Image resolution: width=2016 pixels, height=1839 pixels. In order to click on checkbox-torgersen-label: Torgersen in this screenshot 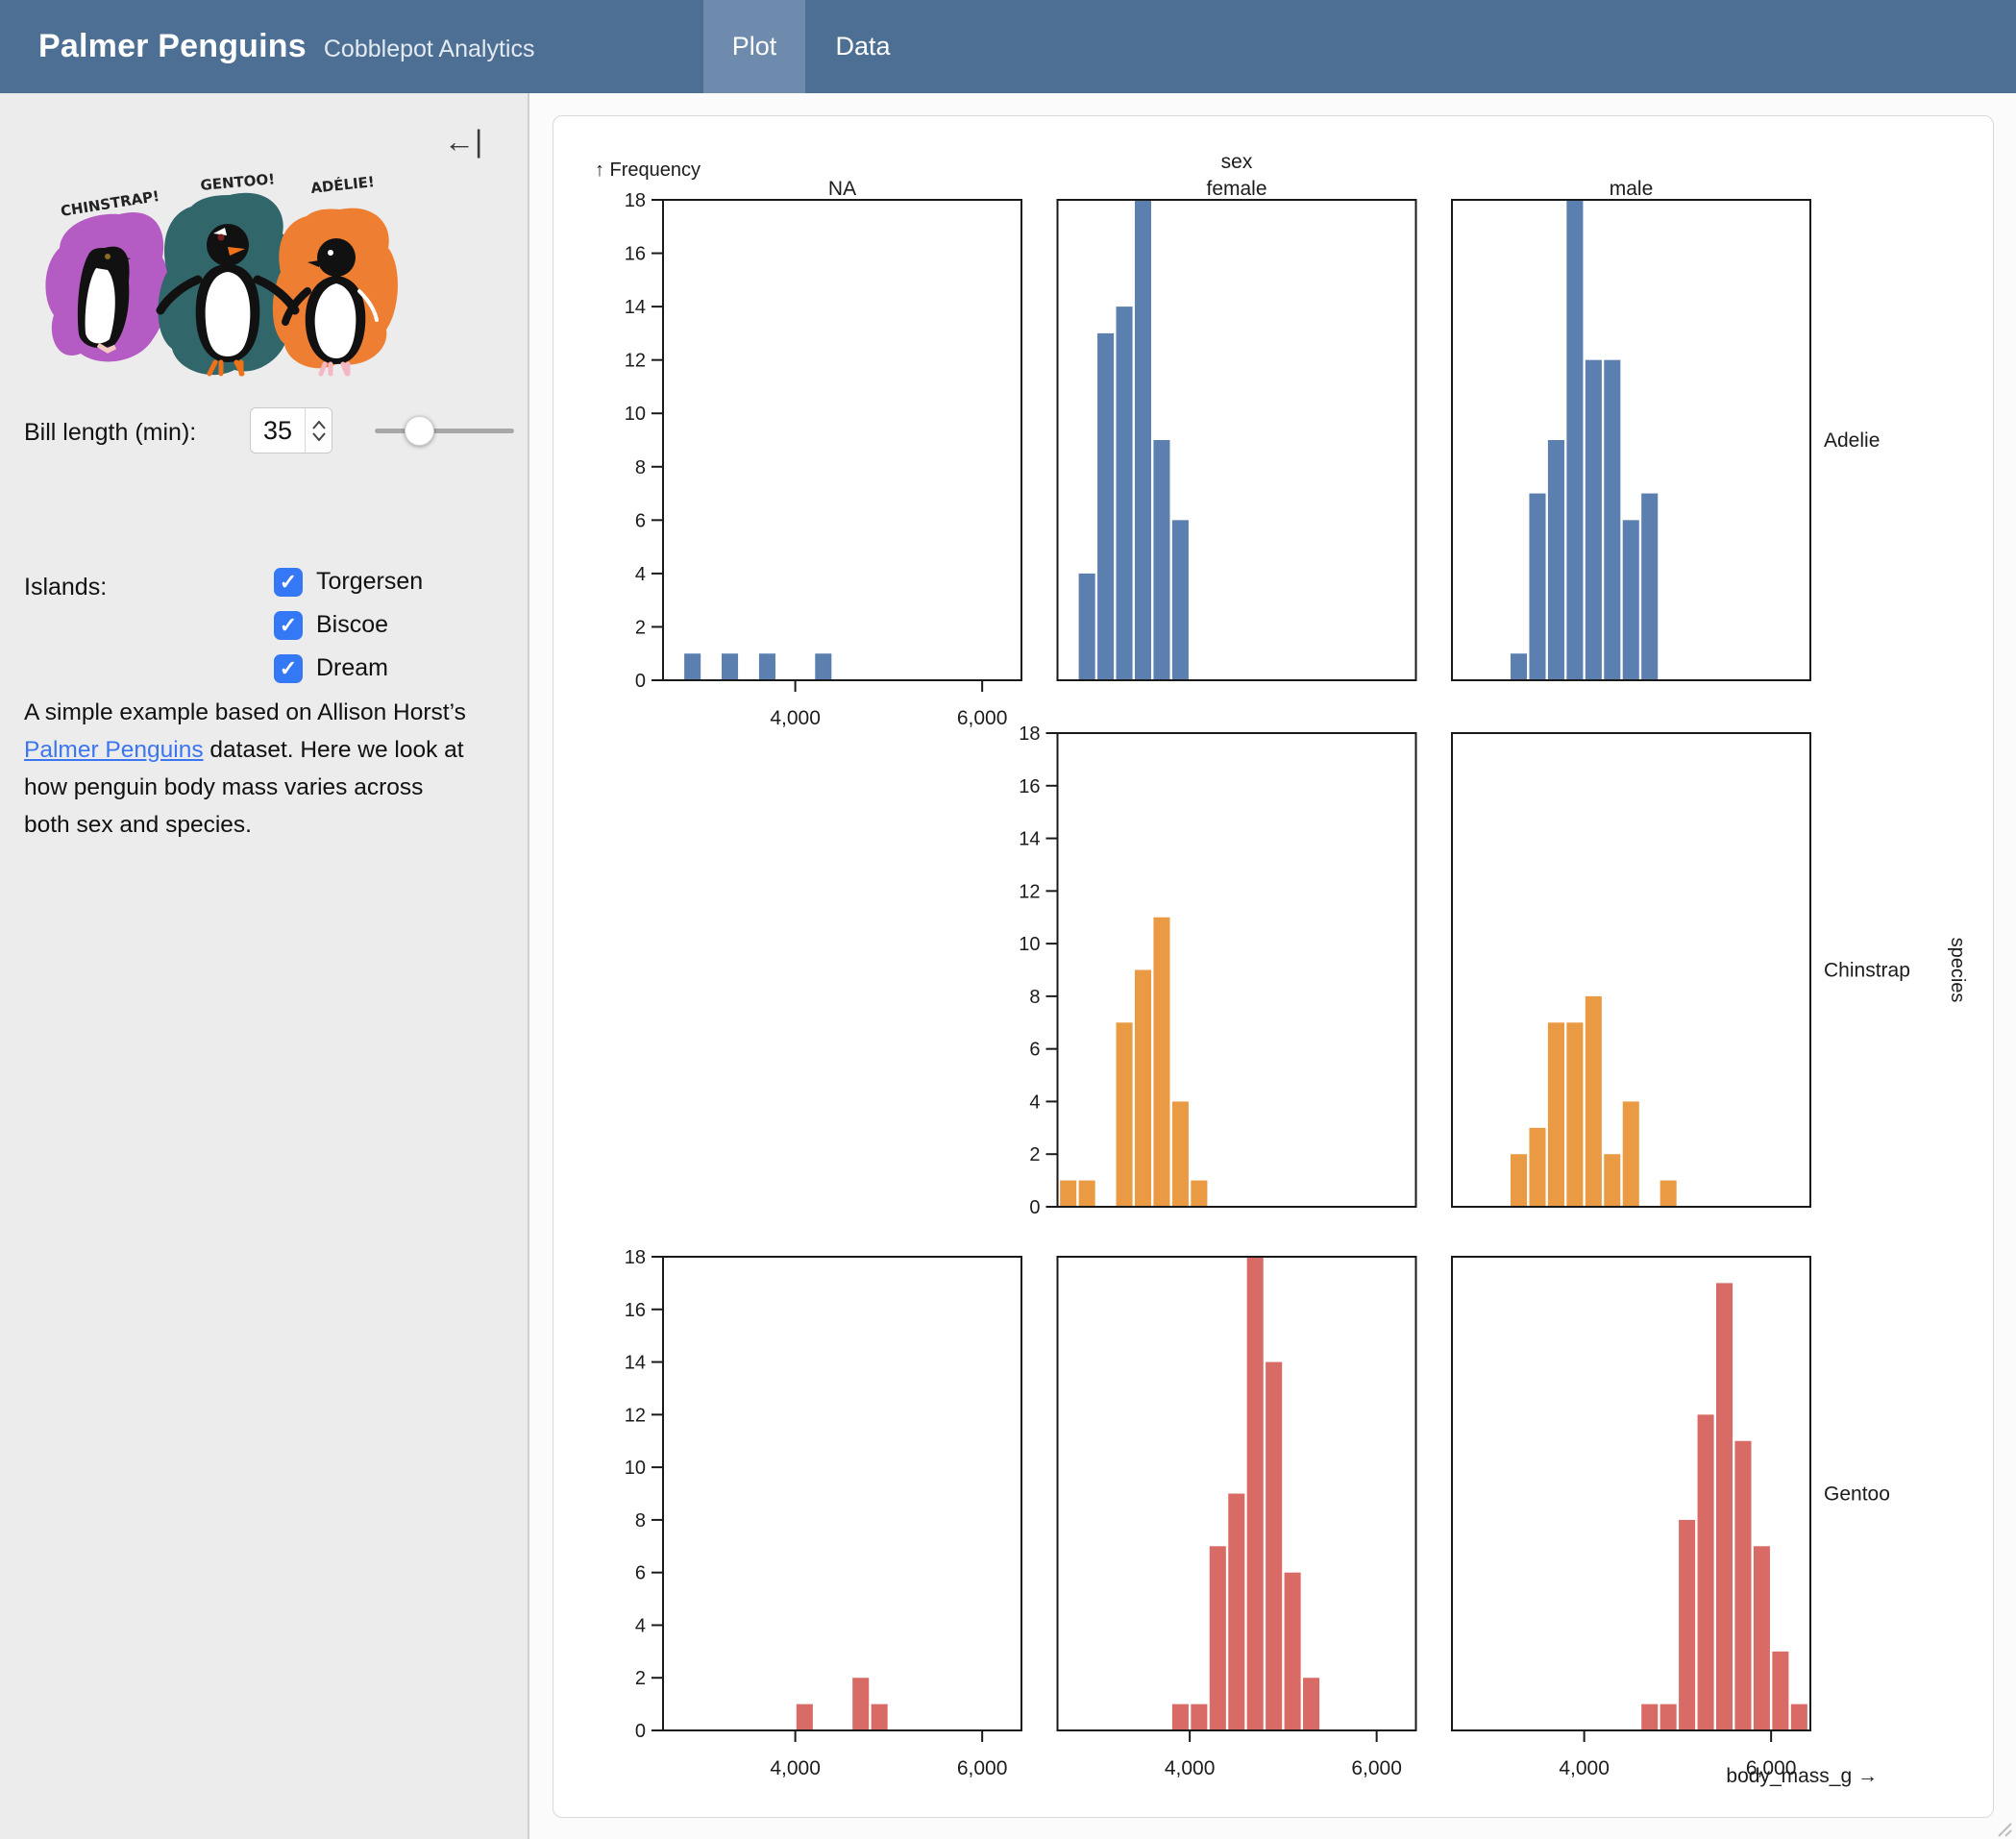, I will do `click(370, 581)`.